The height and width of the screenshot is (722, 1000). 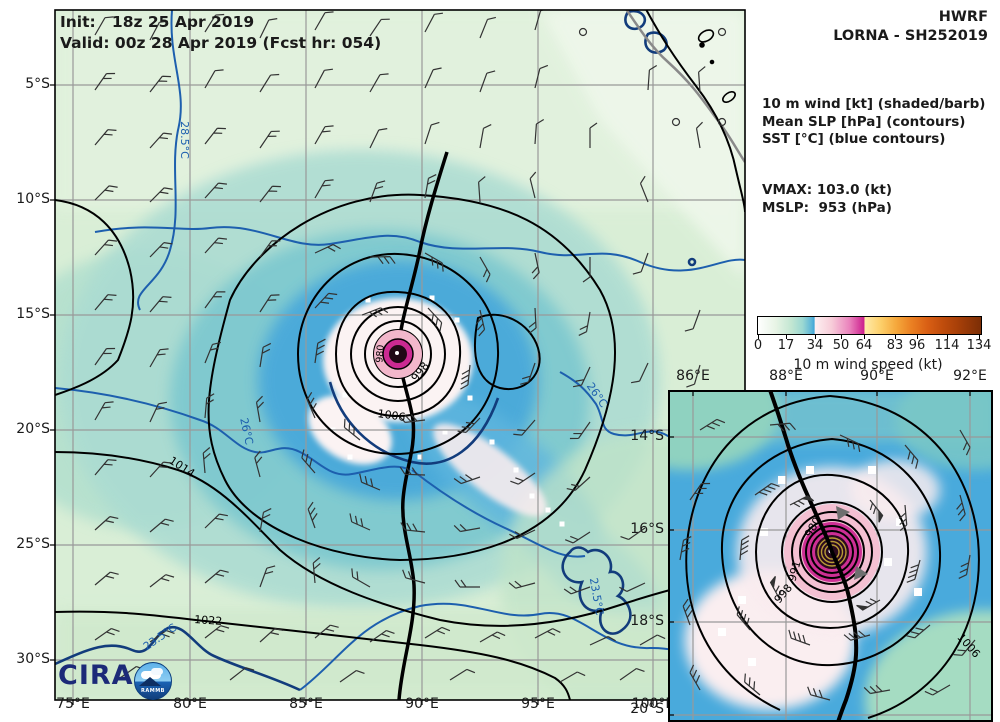 What do you see at coordinates (685, 86) in the screenshot?
I see `coastline` at bounding box center [685, 86].